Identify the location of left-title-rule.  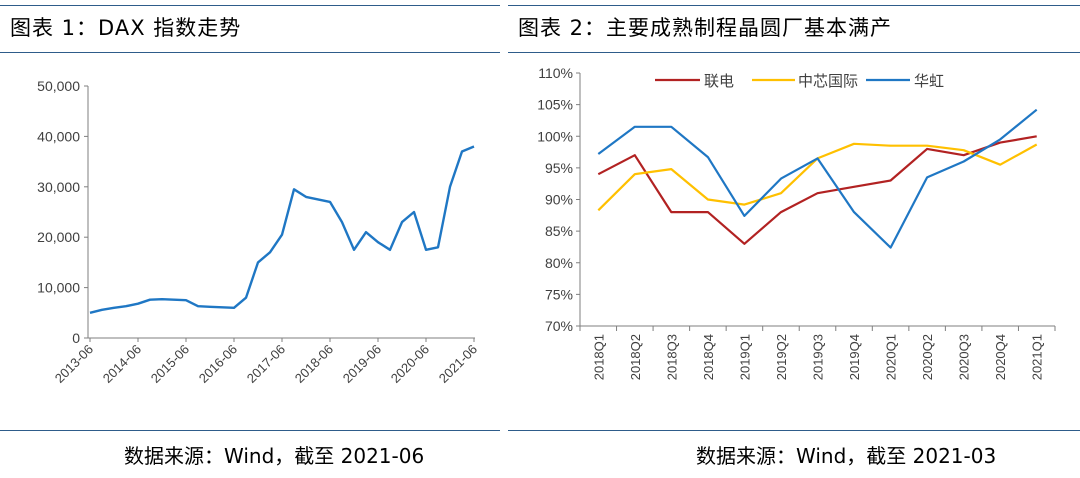
(250, 52).